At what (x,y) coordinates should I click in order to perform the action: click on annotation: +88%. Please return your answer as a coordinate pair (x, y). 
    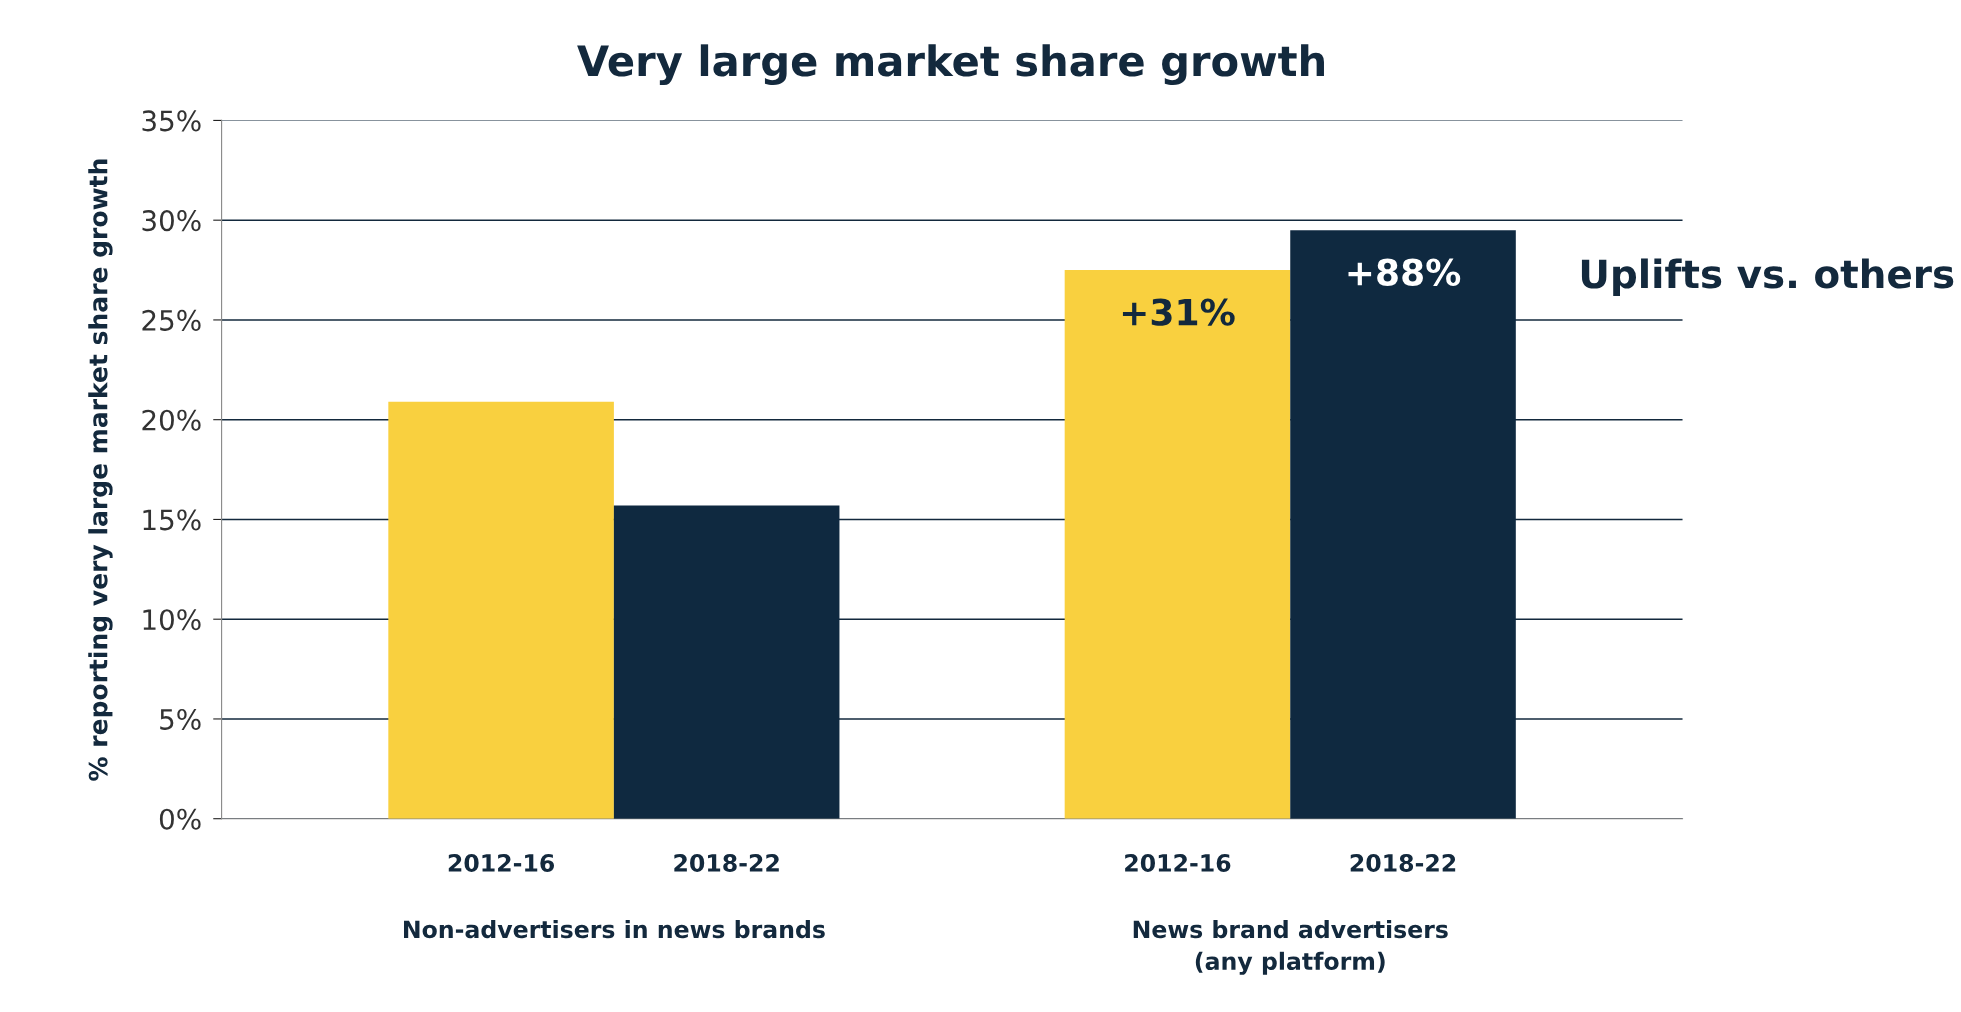
    Looking at the image, I should click on (1404, 272).